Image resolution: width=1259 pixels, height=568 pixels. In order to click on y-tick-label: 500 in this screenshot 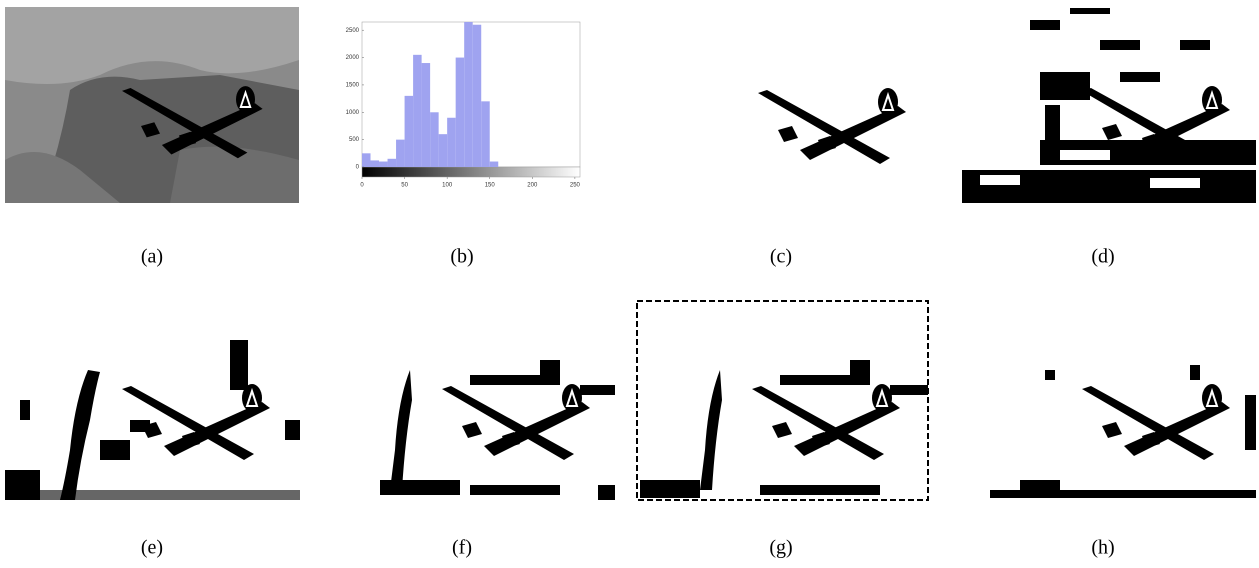, I will do `click(354, 140)`.